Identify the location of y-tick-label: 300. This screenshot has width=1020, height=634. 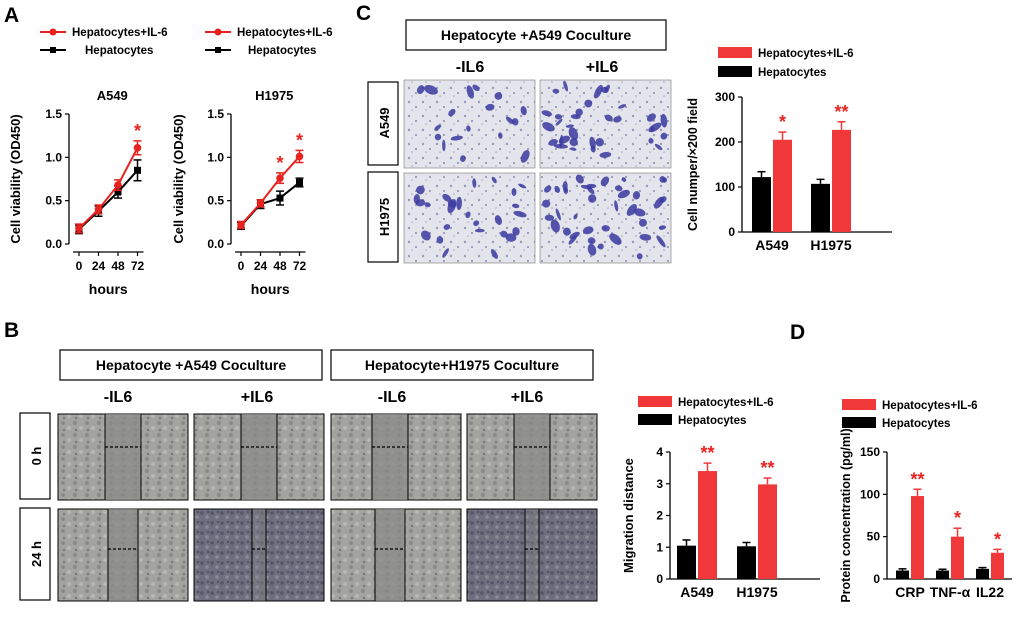
(725, 97).